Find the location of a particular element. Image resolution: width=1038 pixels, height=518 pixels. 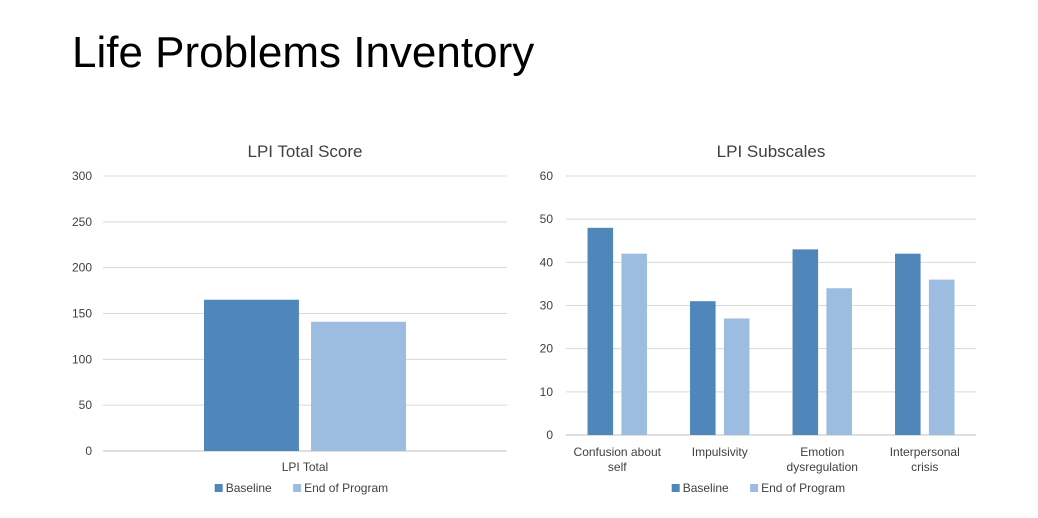

category-label: Interpersonal crisis is located at coordinates (925, 459).